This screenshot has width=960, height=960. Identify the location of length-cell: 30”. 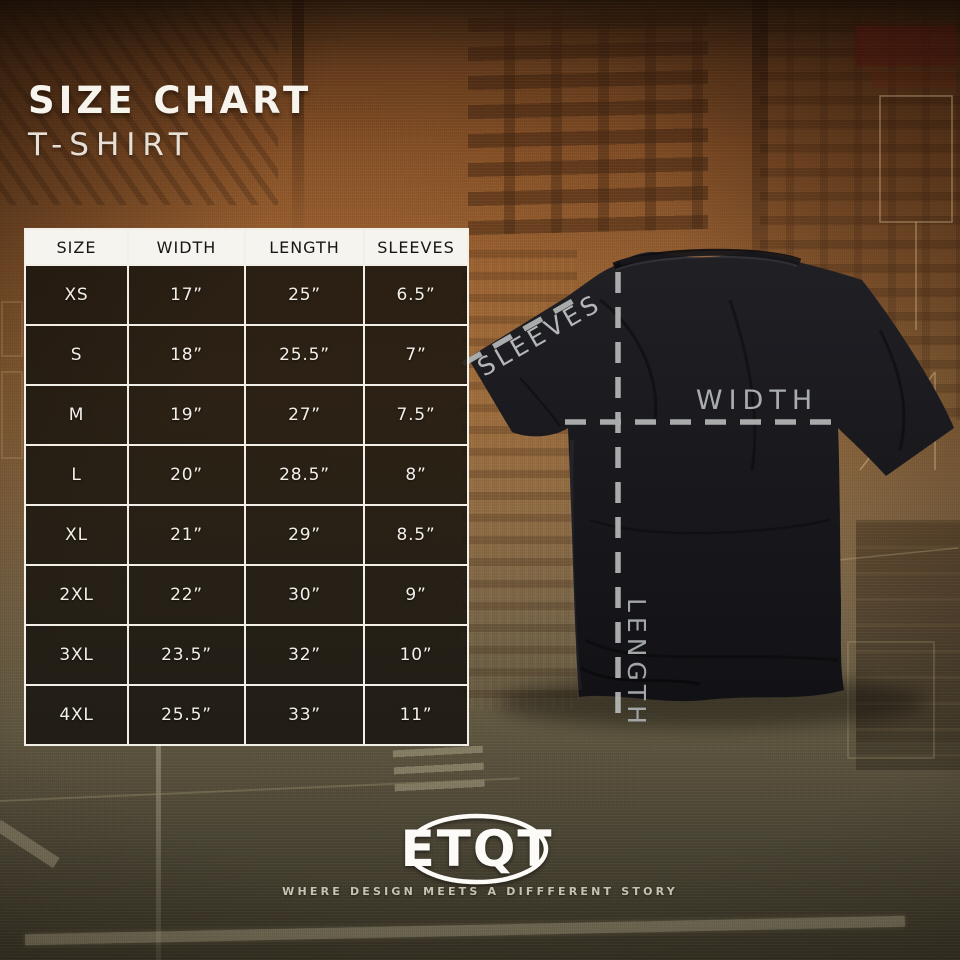
(304, 595).